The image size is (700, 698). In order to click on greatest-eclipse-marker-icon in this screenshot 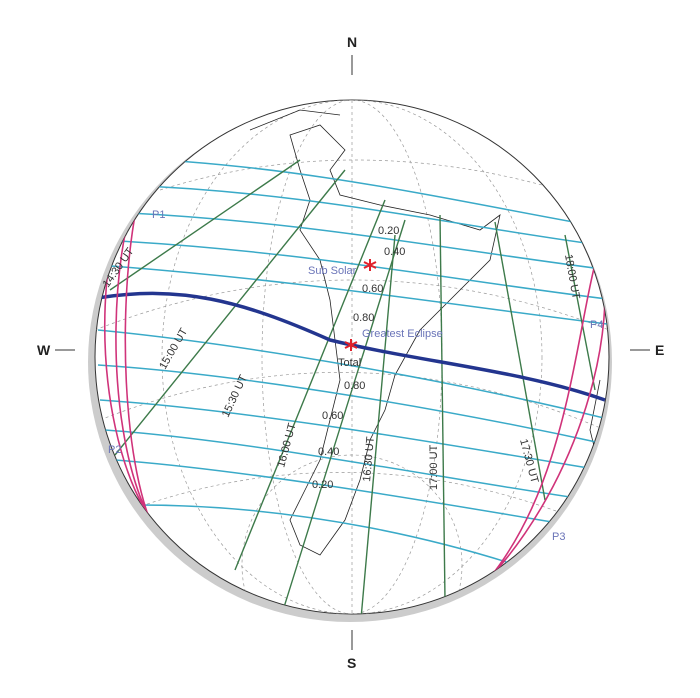, I will do `click(351, 345)`.